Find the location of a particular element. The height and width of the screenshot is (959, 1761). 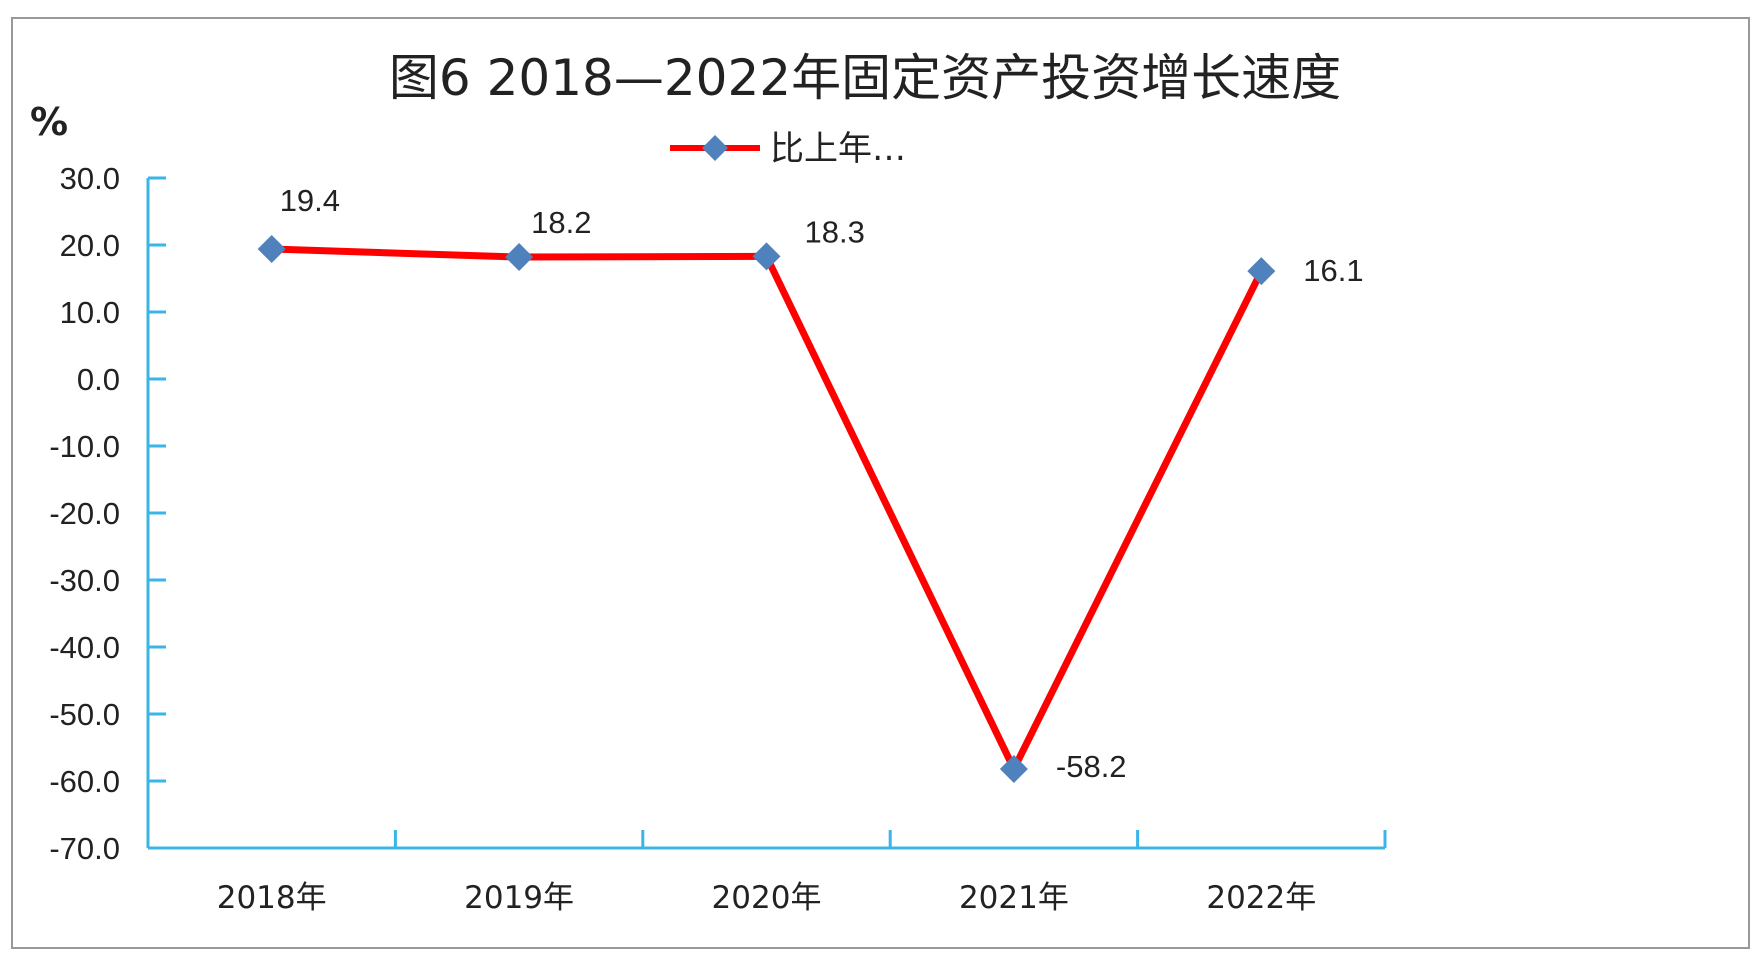

x-tick-label: 2020年 is located at coordinates (767, 898).